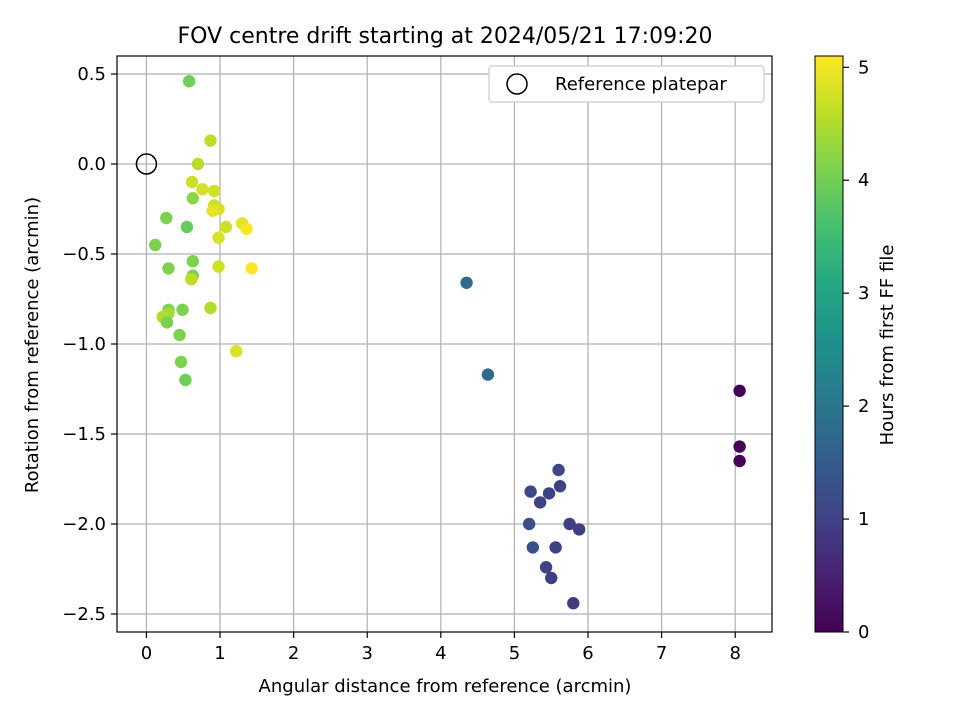 This screenshot has height=720, width=960. What do you see at coordinates (863, 632) in the screenshot?
I see `colorbar-tick-label: 0` at bounding box center [863, 632].